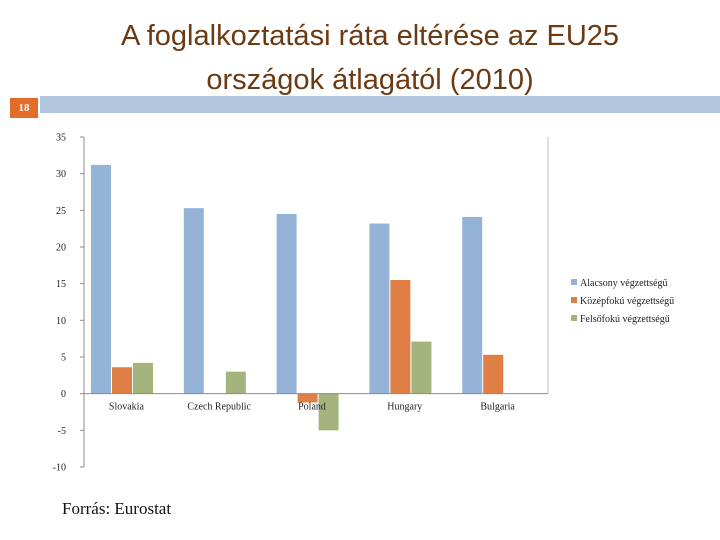 This screenshot has width=720, height=540. What do you see at coordinates (370, 80) in the screenshot?
I see `title-line-2: országok átlagától (2010)` at bounding box center [370, 80].